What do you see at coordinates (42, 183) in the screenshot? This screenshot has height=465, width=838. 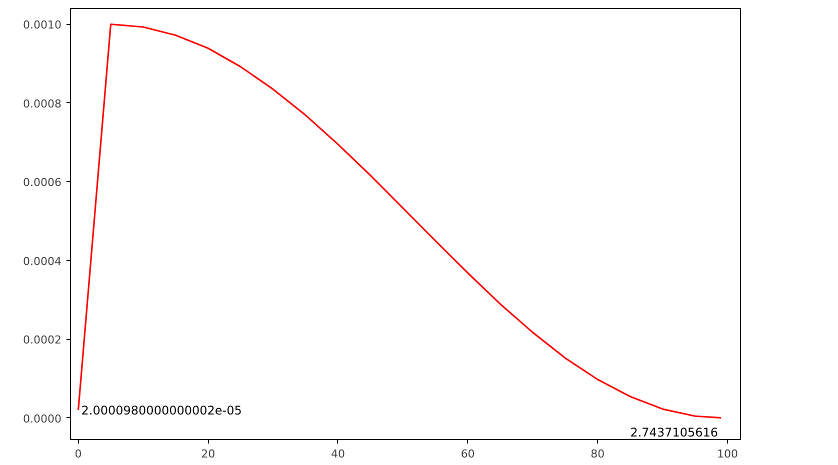 I see `y-tick-label: 0.0006` at bounding box center [42, 183].